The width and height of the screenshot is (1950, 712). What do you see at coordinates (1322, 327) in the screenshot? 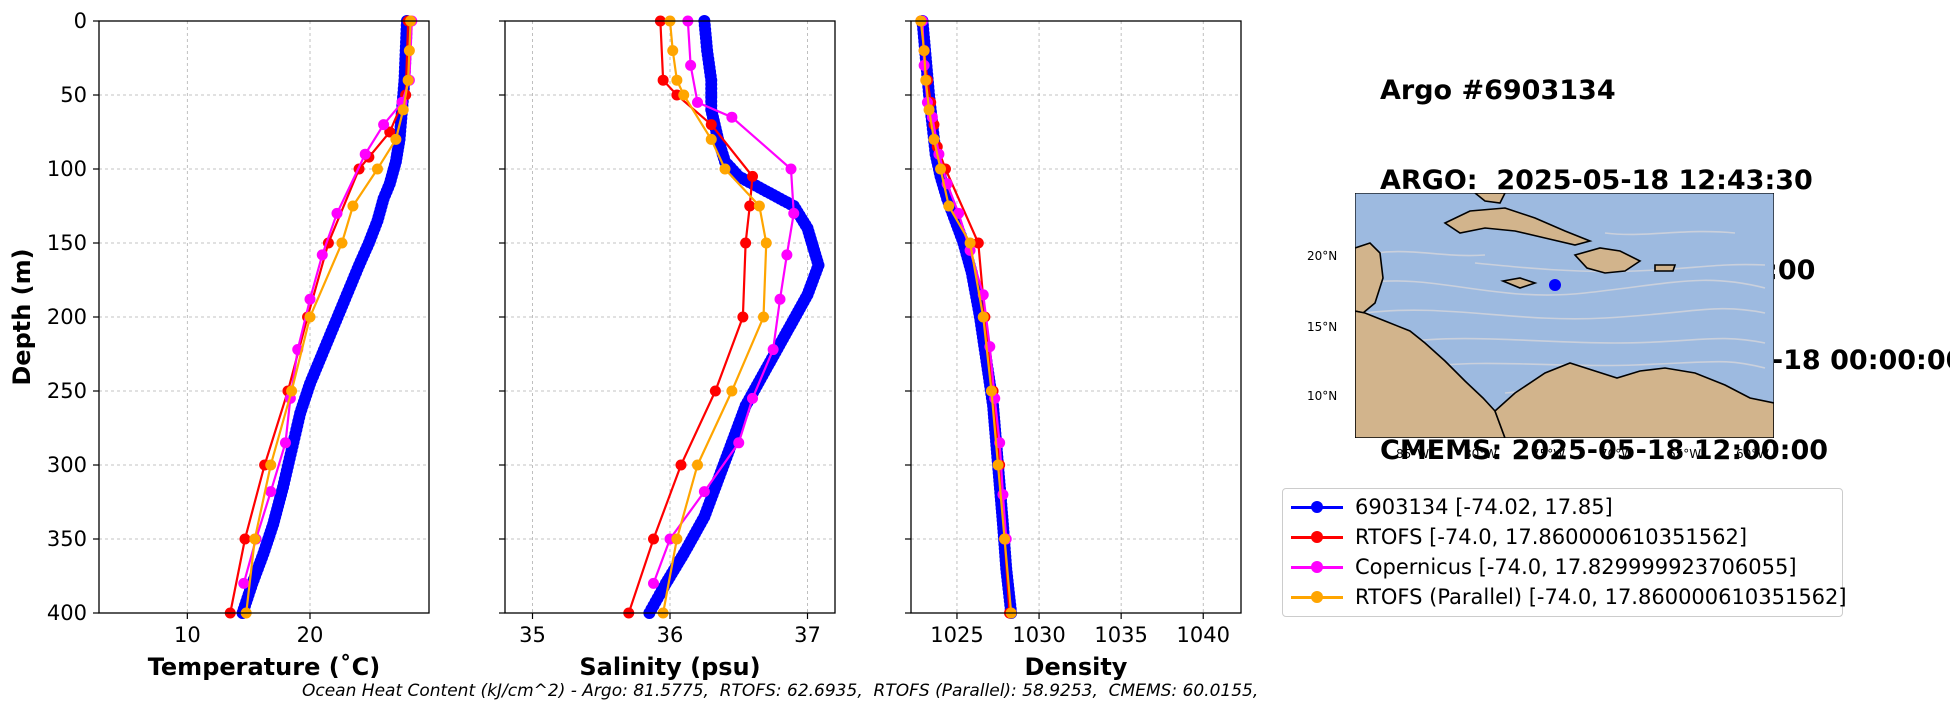
I see `map-lat-label: 15°N` at bounding box center [1322, 327].